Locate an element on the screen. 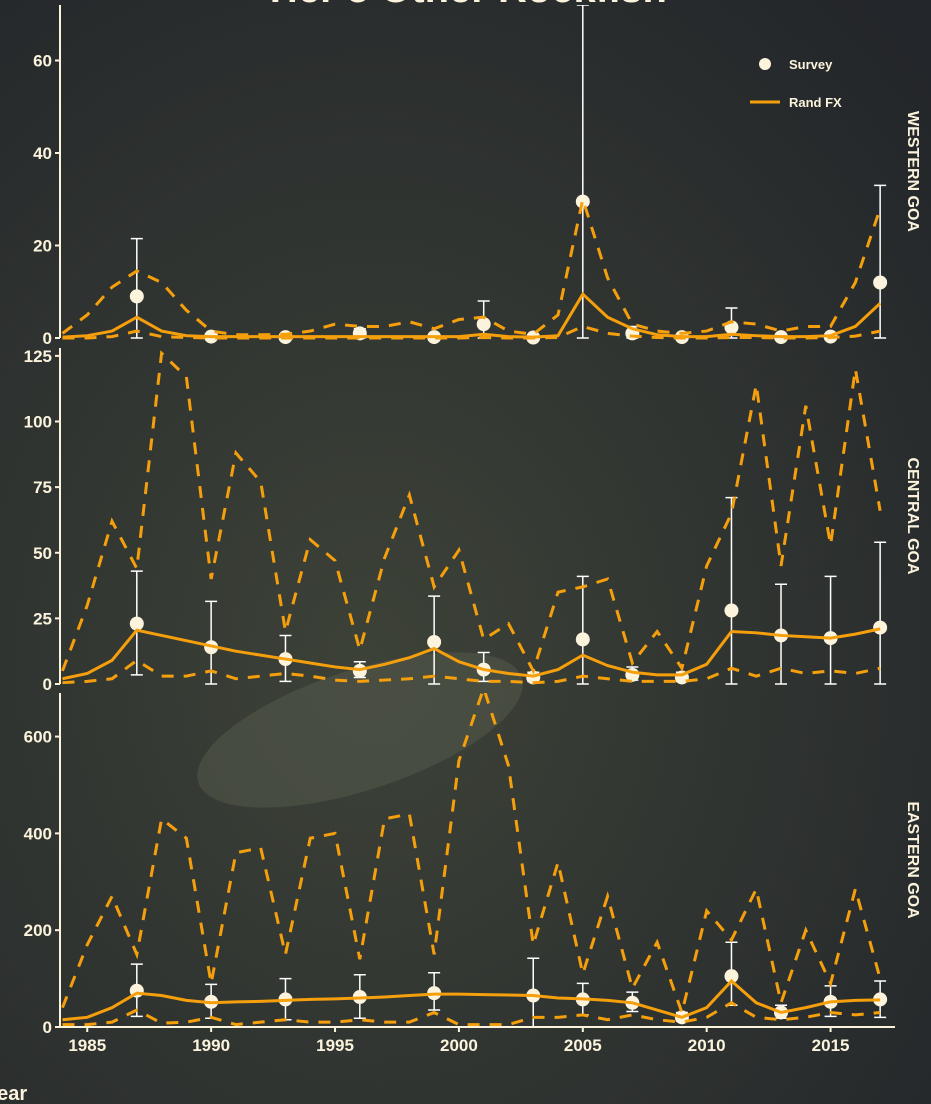 Image resolution: width=931 pixels, height=1104 pixels. y-tick-label: 25 is located at coordinates (42, 618).